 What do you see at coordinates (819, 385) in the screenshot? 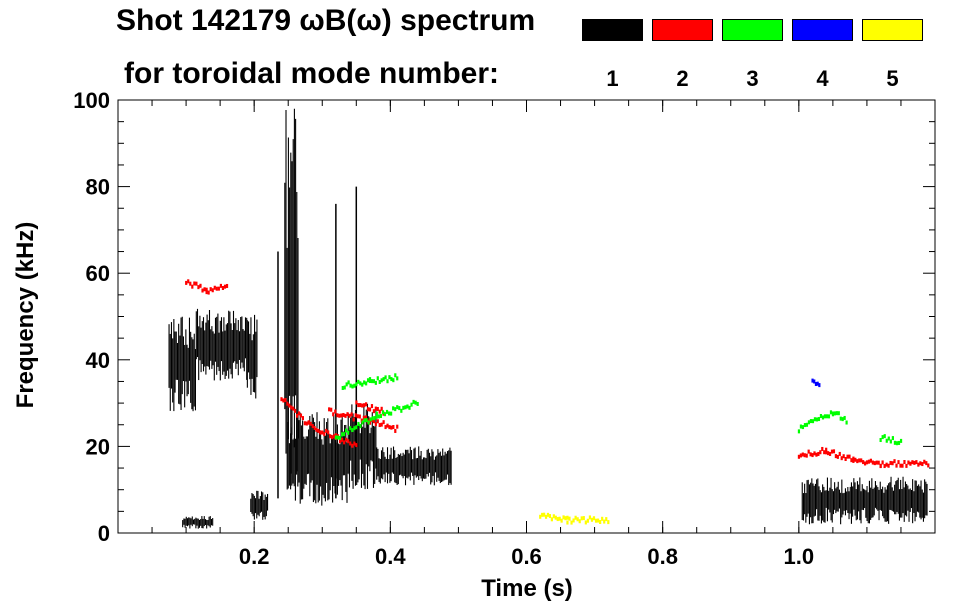
I see `mode-4-point` at bounding box center [819, 385].